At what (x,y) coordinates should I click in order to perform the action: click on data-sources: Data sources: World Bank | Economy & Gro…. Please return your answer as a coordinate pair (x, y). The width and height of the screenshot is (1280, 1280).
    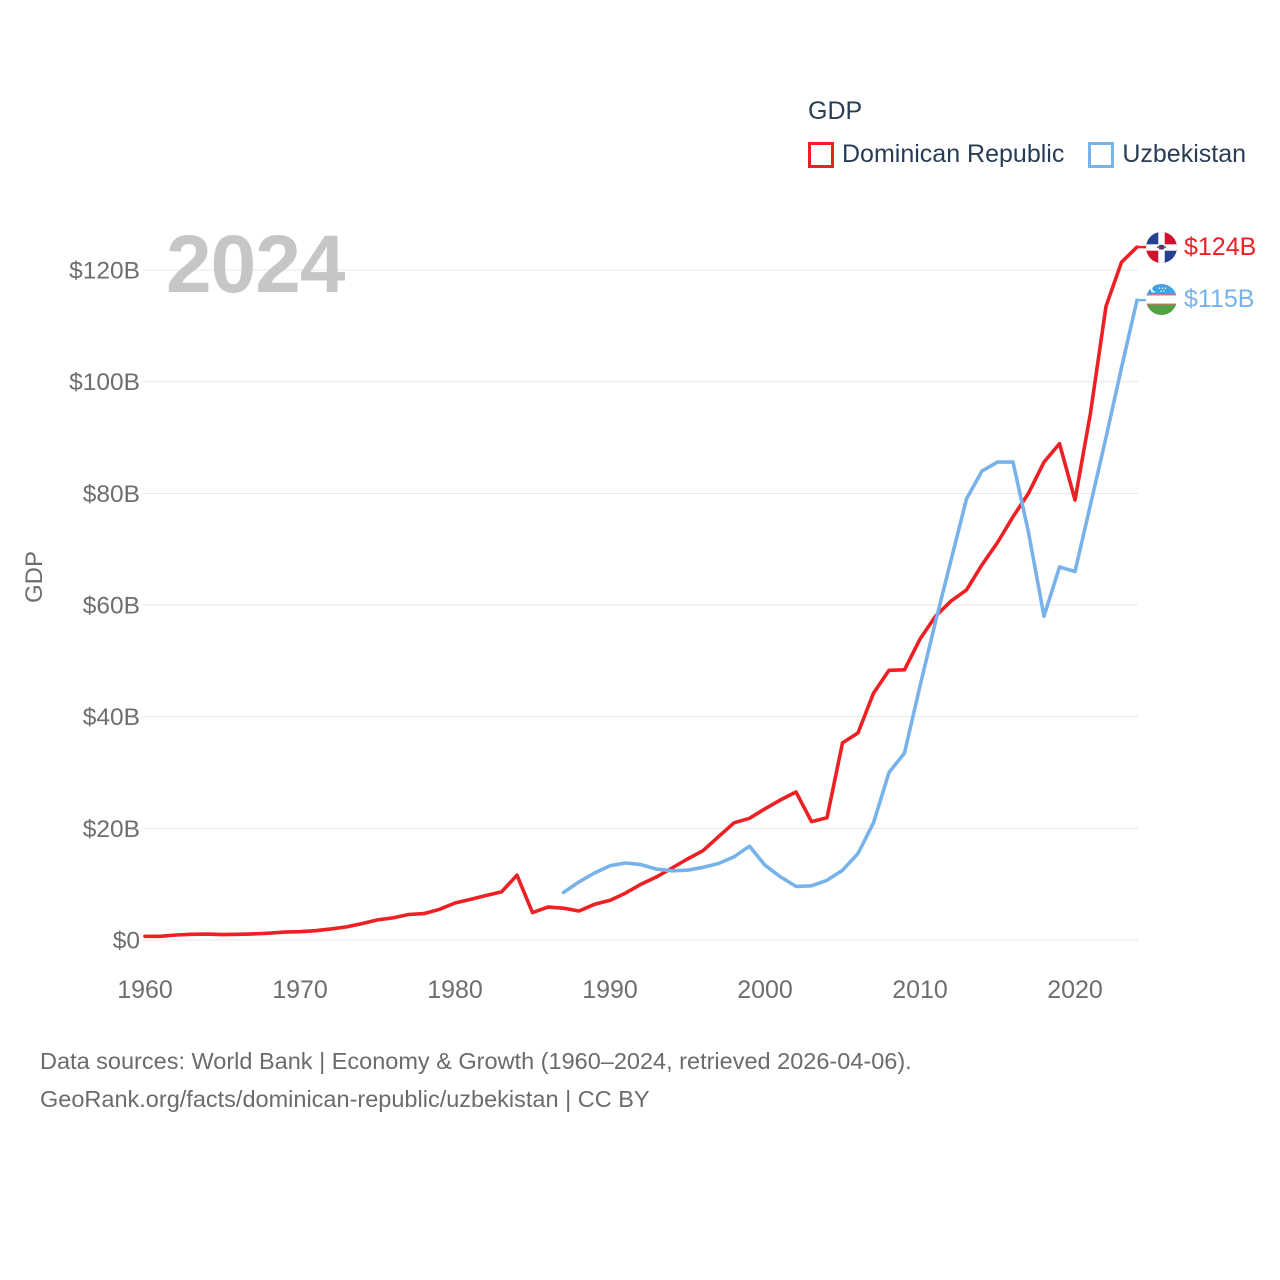
    Looking at the image, I should click on (476, 1080).